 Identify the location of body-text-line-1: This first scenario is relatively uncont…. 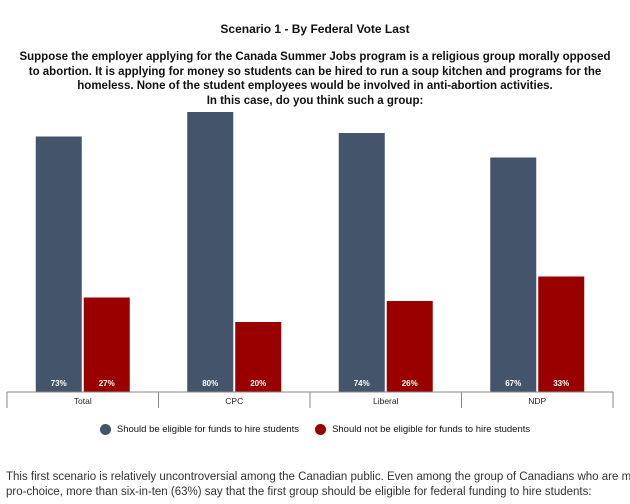
(318, 477).